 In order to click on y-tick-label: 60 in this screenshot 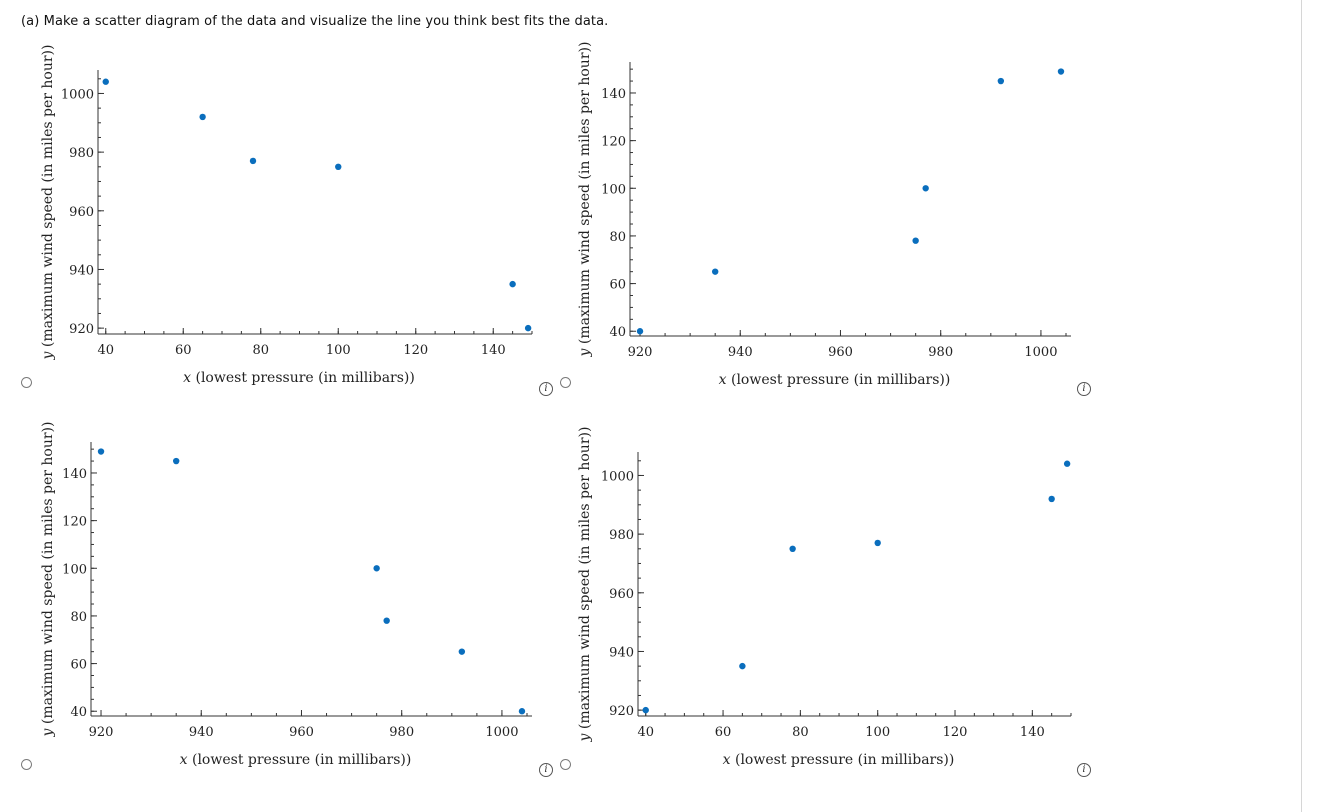, I will do `click(617, 285)`.